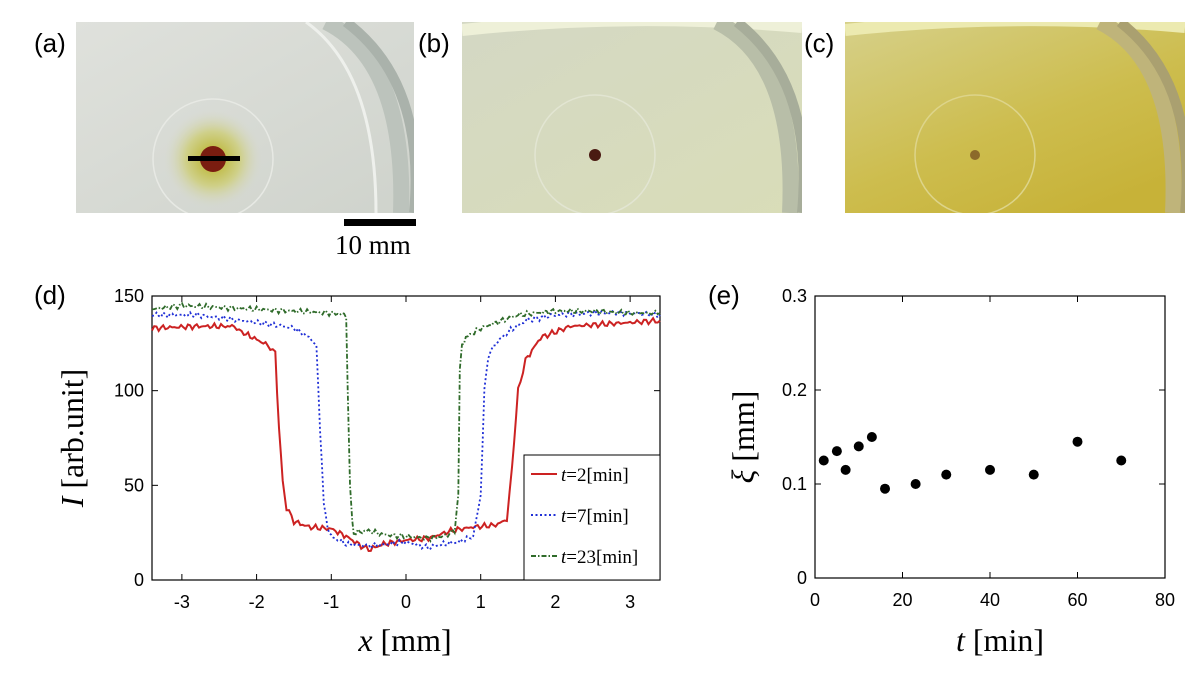 The image size is (1202, 686). Describe the element at coordinates (373, 245) in the screenshot. I see `scale-bar-label: 10 mm` at that location.